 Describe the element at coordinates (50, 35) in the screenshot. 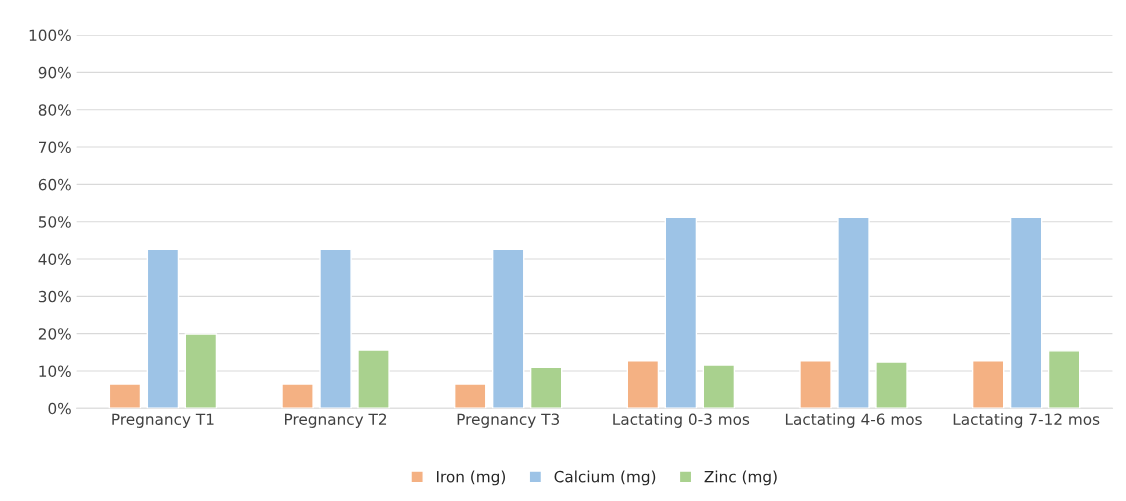

I see `y-tick-label: 100%` at that location.